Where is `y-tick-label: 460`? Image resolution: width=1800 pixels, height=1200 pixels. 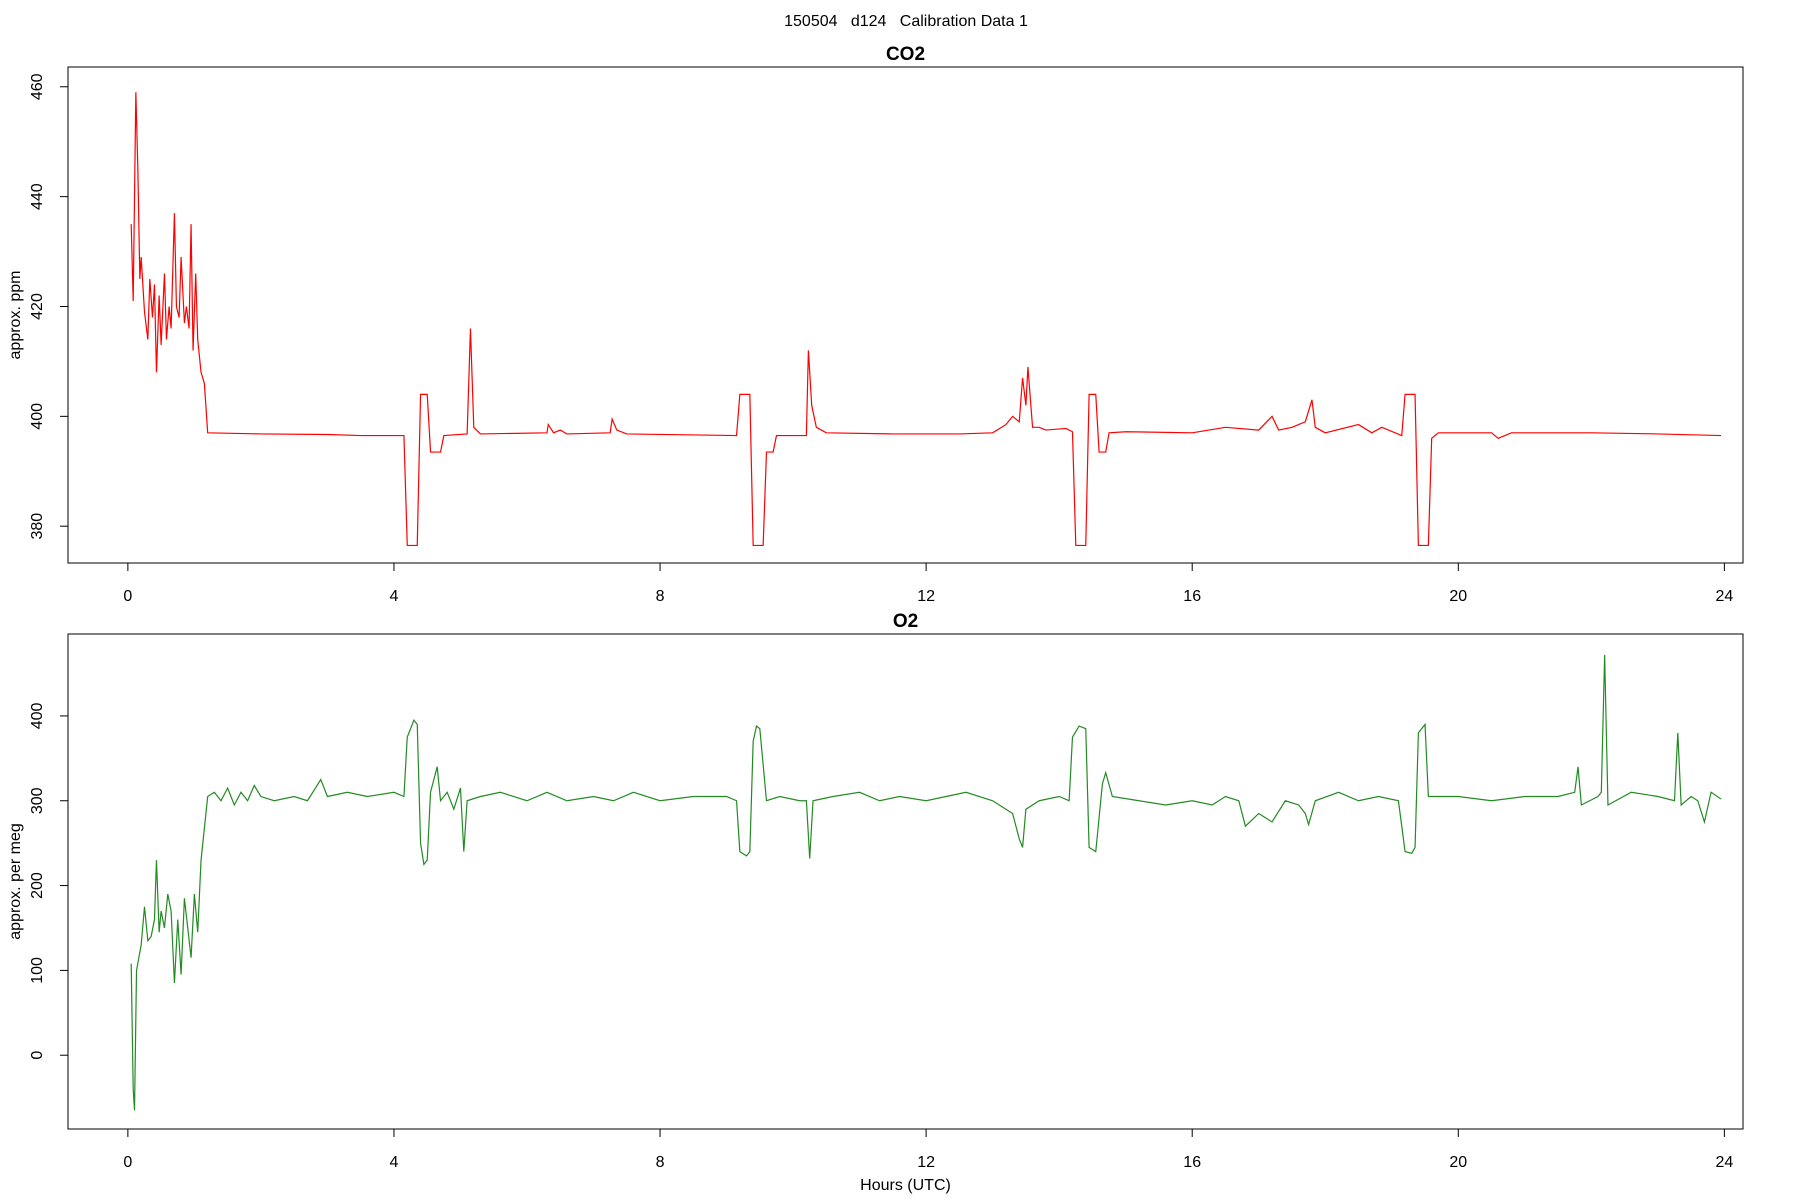
y-tick-label: 460 is located at coordinates (37, 86).